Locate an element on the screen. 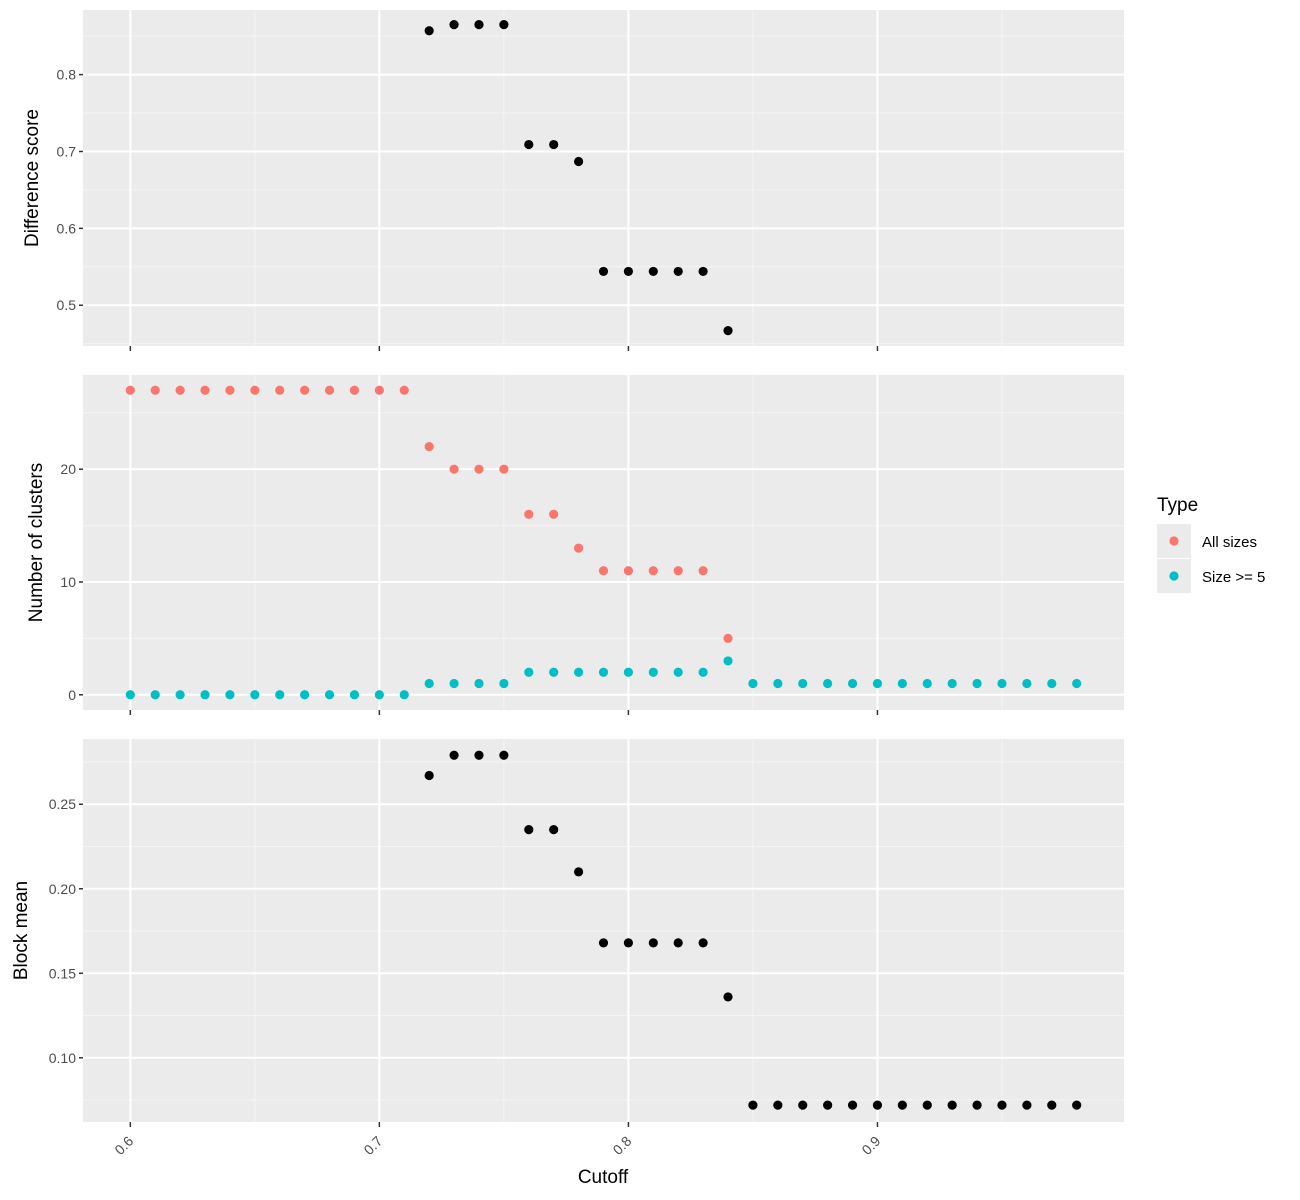 The image size is (1300, 1200). x-tick-label: 0.9 is located at coordinates (870, 1145).